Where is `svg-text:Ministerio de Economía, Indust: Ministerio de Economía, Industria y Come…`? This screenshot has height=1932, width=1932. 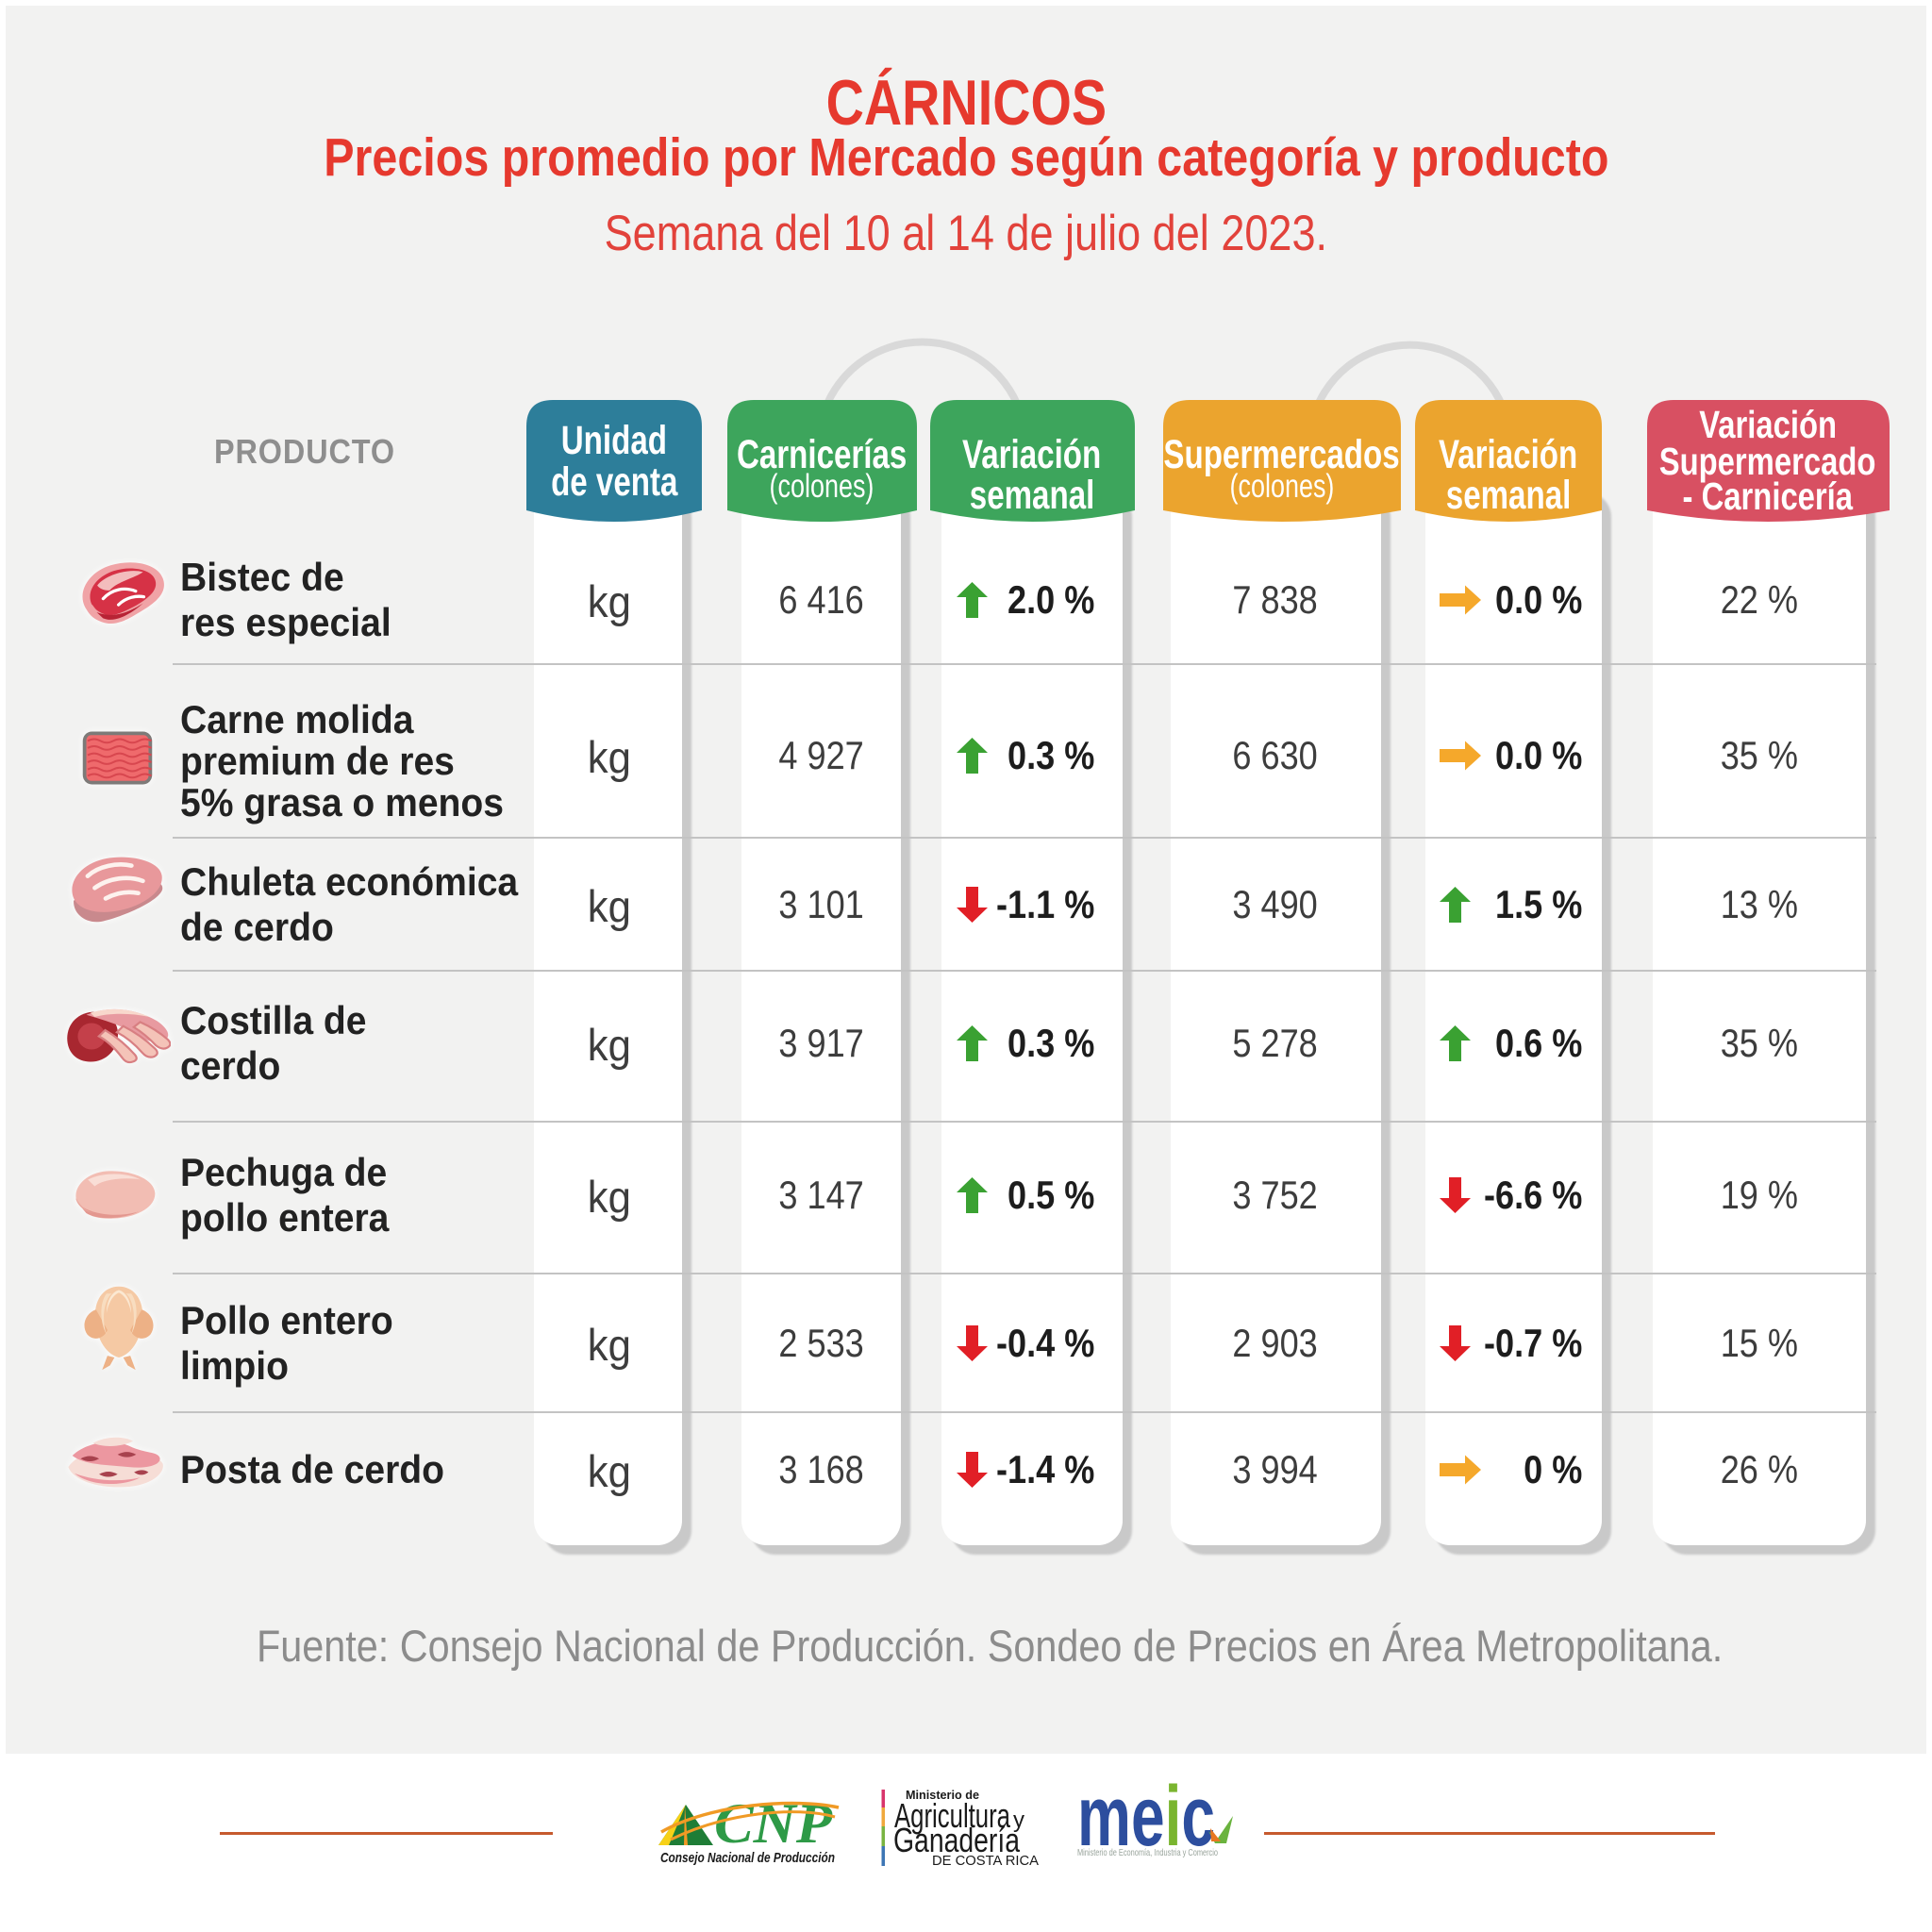
svg-text:Ministerio de Economía, Indust: Ministerio de Economía, Industria y Come… is located at coordinates (1147, 1853).